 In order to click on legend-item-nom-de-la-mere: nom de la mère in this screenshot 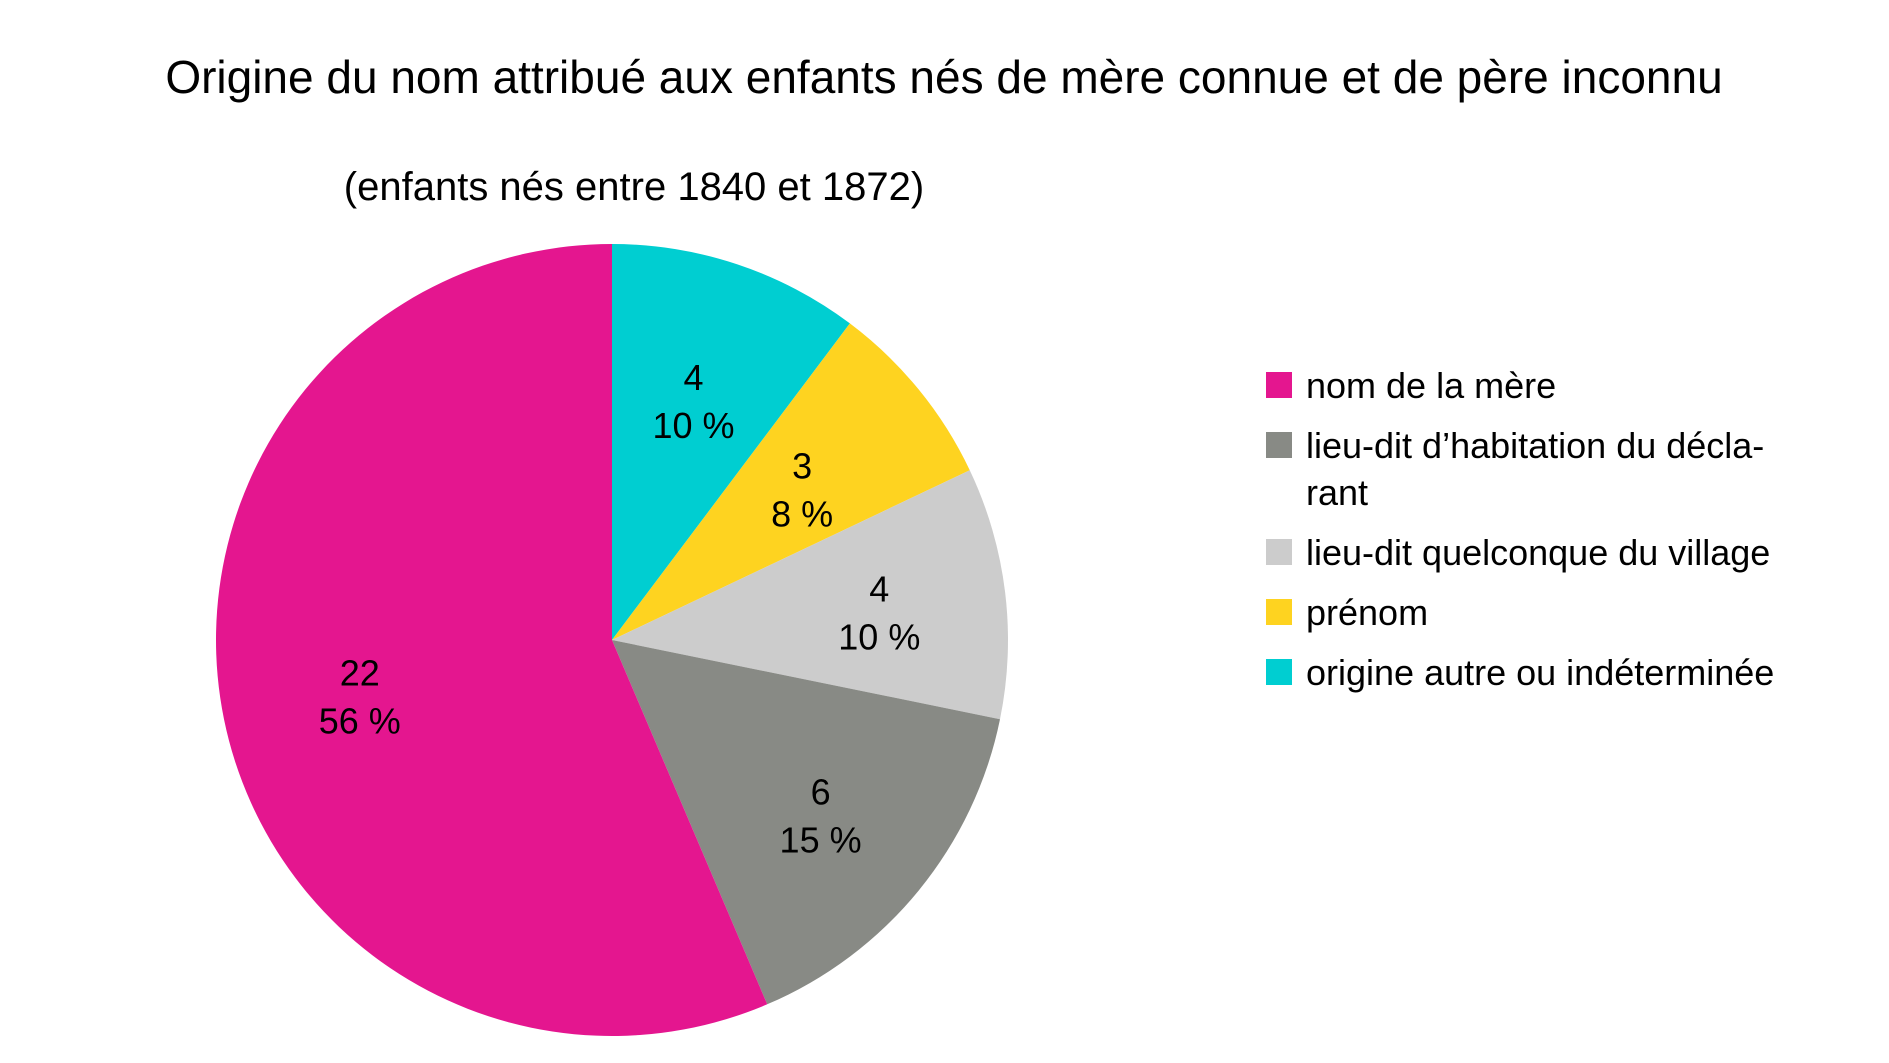, I will do `click(1411, 385)`.